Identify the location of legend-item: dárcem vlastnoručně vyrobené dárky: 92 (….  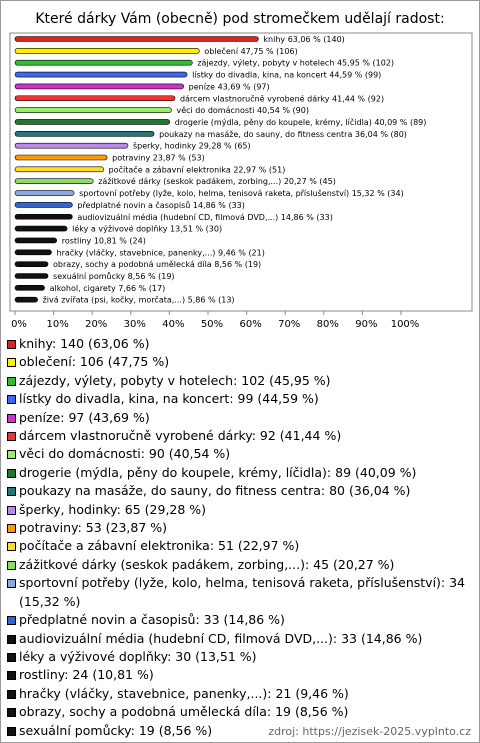
(240, 436).